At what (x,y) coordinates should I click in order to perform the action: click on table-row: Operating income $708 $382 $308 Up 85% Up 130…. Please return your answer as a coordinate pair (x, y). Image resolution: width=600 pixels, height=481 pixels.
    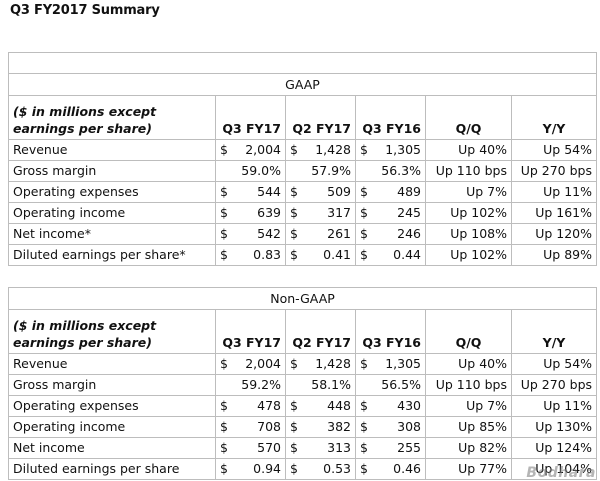
    Looking at the image, I should click on (303, 427).